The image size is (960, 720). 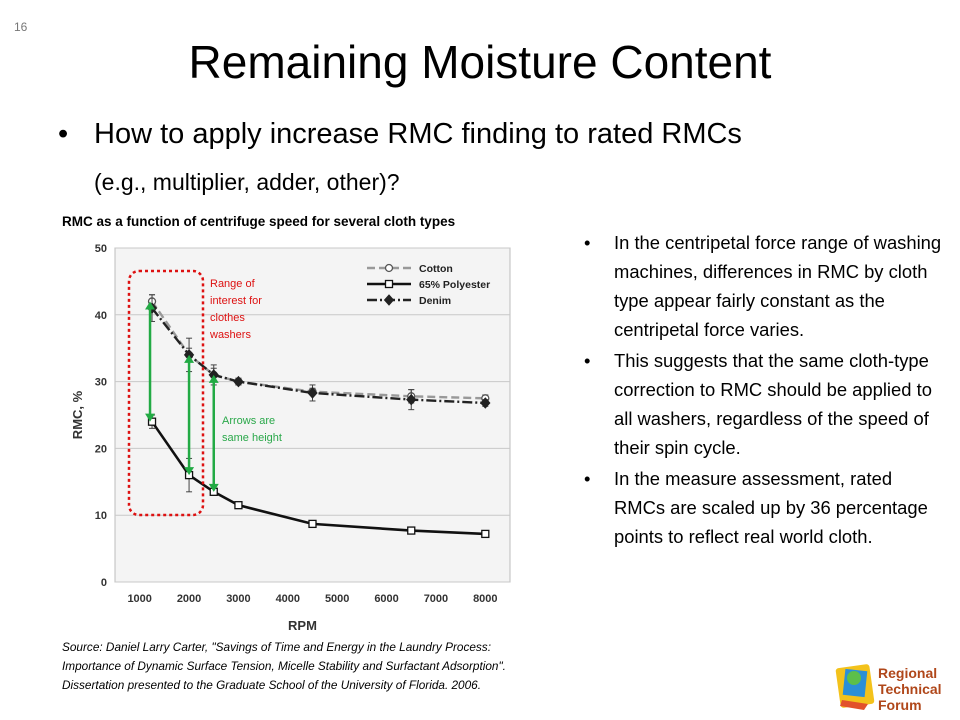 What do you see at coordinates (409, 300) in the screenshot?
I see `legend-item: Denim` at bounding box center [409, 300].